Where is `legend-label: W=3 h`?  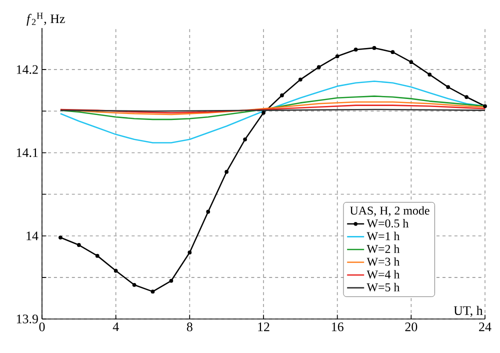
legend-label: W=3 h is located at coordinates (383, 261).